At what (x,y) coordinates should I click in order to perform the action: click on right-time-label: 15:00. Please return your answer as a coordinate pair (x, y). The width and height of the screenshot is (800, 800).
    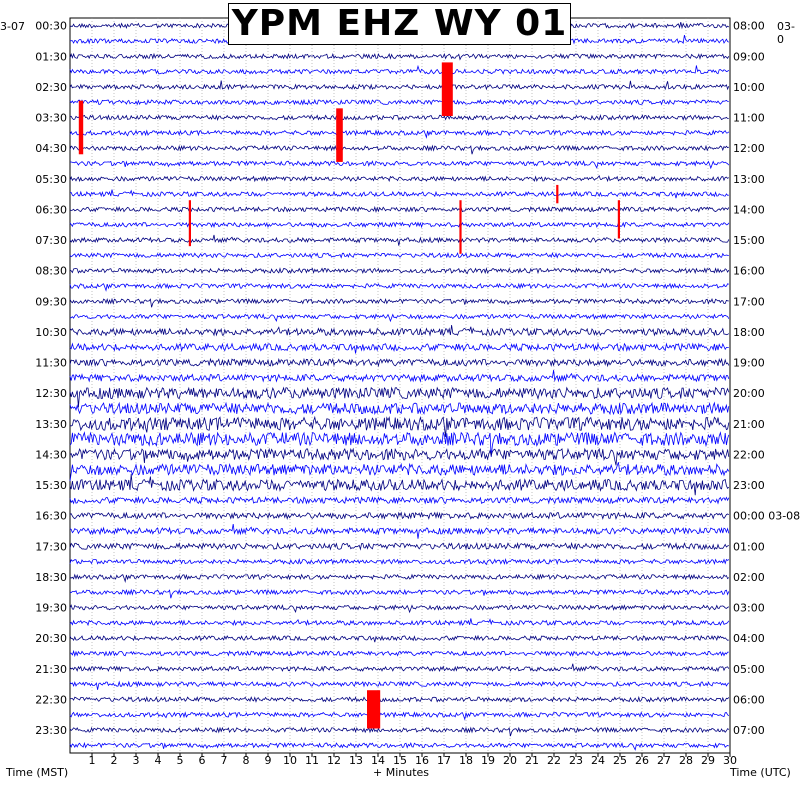
    Looking at the image, I should click on (749, 240).